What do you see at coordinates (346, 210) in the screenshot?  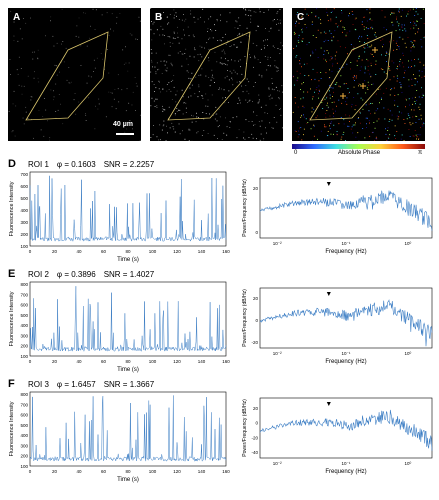 I see `psd-curve` at bounding box center [346, 210].